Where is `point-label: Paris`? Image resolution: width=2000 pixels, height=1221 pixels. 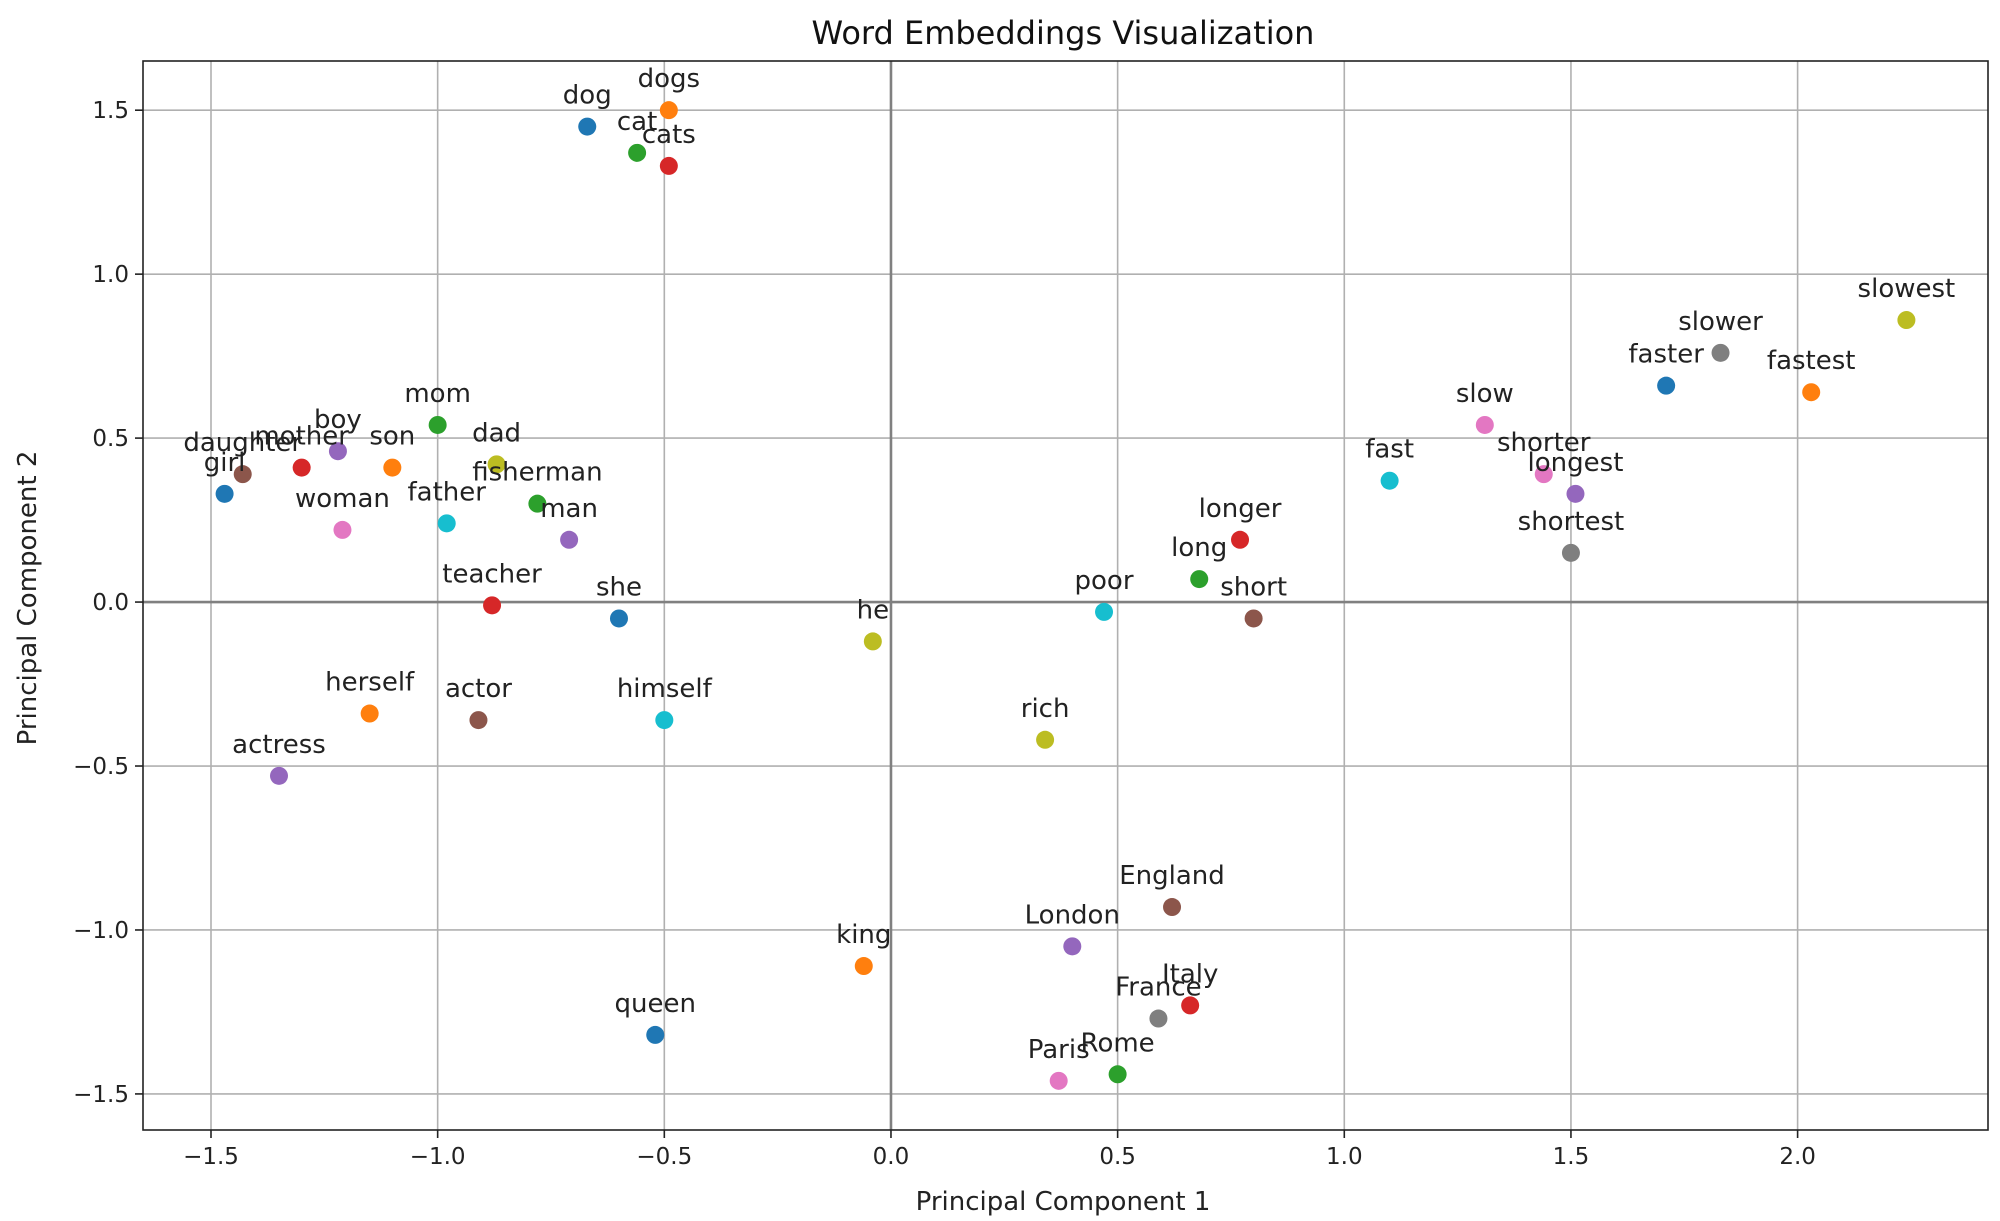
point-label: Paris is located at coordinates (1059, 1050).